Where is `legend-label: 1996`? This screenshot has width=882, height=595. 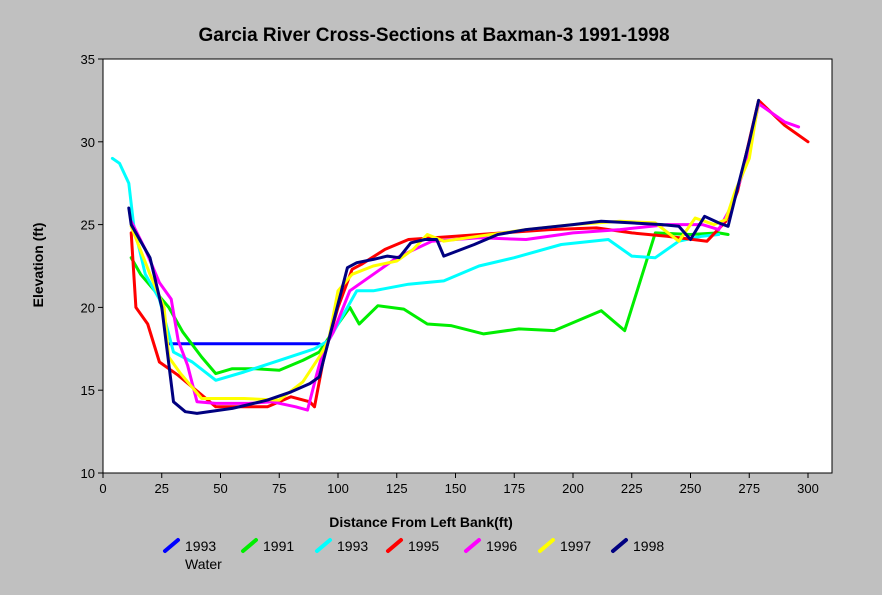
legend-label: 1996 is located at coordinates (501, 546).